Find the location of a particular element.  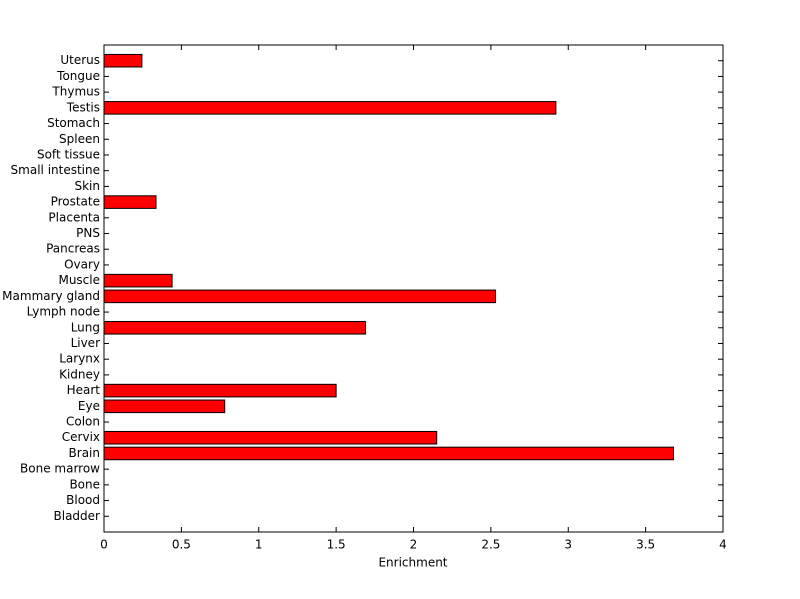

x-tick-label: 2 is located at coordinates (414, 545).